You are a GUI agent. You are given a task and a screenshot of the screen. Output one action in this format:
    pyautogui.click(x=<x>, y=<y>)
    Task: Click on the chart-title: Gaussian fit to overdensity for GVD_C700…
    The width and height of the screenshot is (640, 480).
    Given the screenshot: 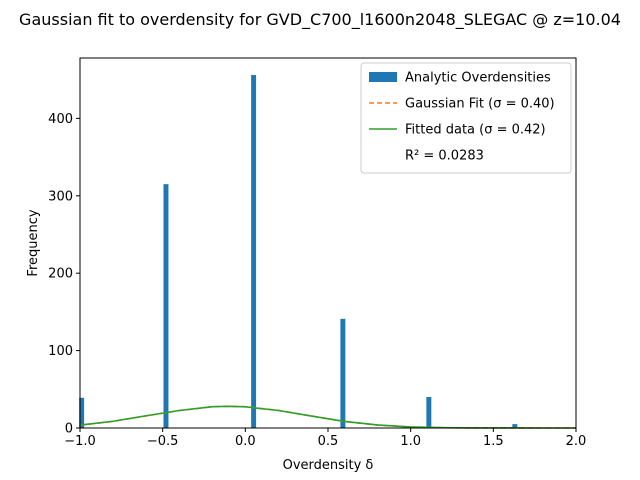 What is the action you would take?
    pyautogui.click(x=320, y=20)
    